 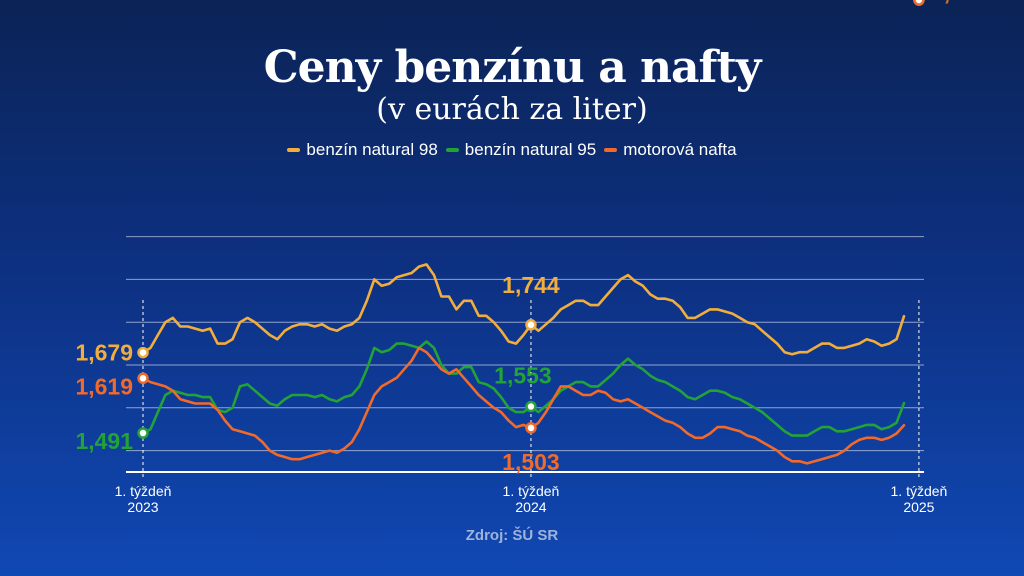 I want to click on value-label-natural-95-week-52: 1,553, so click(x=523, y=376).